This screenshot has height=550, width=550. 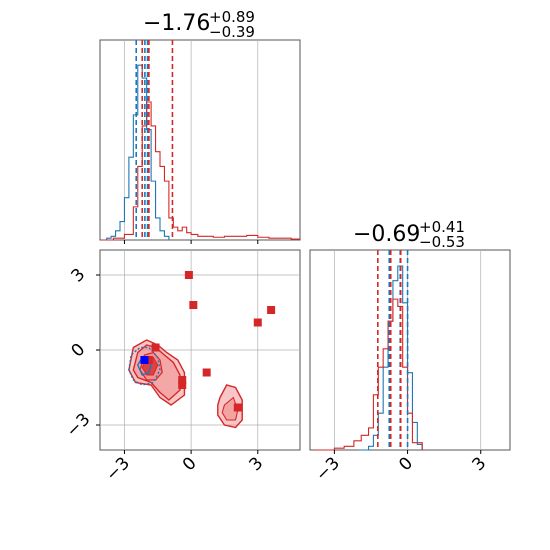 What do you see at coordinates (442, 242) in the screenshot?
I see `hist-p2-title-lower: −0.53` at bounding box center [442, 242].